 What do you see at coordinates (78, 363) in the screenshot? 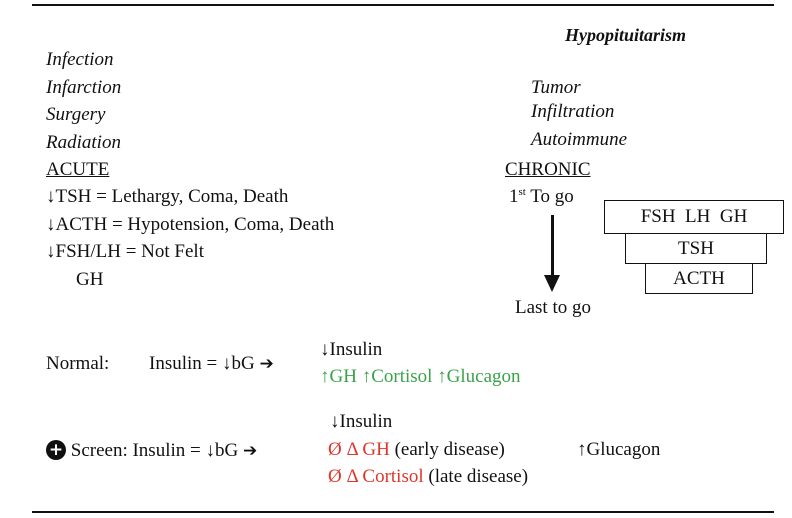
I see `normal-label: Normal:` at bounding box center [78, 363].